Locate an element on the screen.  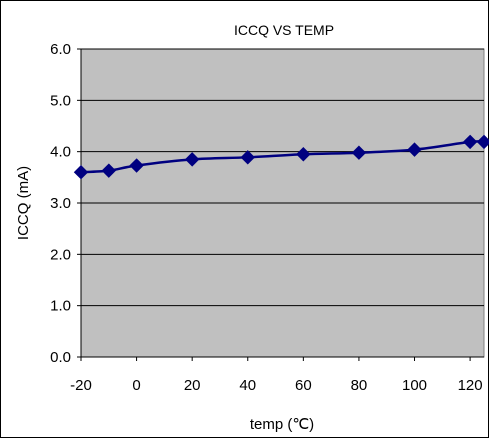
x-axis-label: temp (℃) is located at coordinates (282, 424).